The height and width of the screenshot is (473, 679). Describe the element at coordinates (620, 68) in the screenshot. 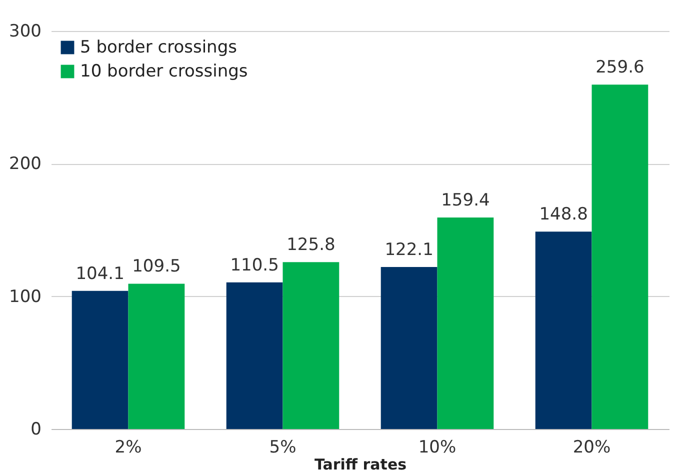

I see `data-label: 259.6` at that location.